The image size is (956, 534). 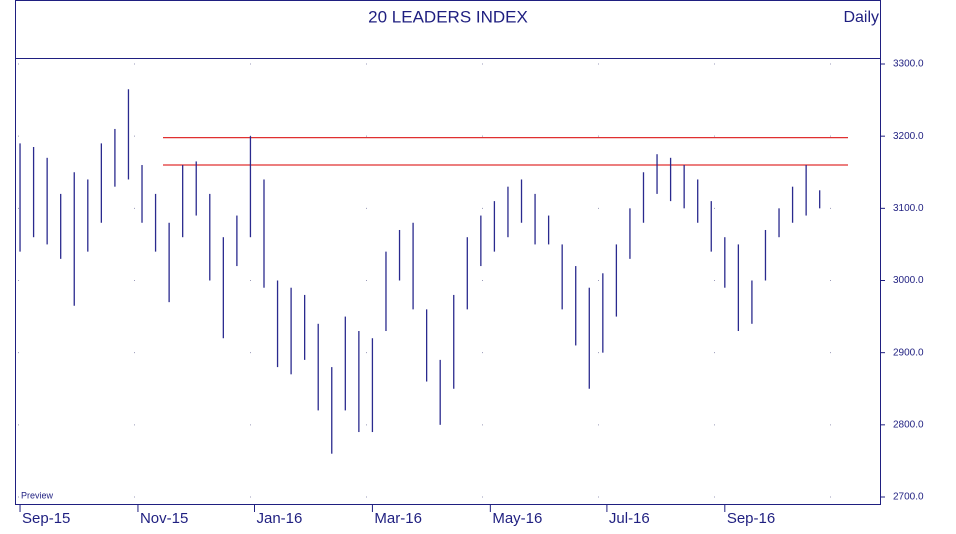 What do you see at coordinates (908, 136) in the screenshot?
I see `y-tick-label: 3200.0` at bounding box center [908, 136].